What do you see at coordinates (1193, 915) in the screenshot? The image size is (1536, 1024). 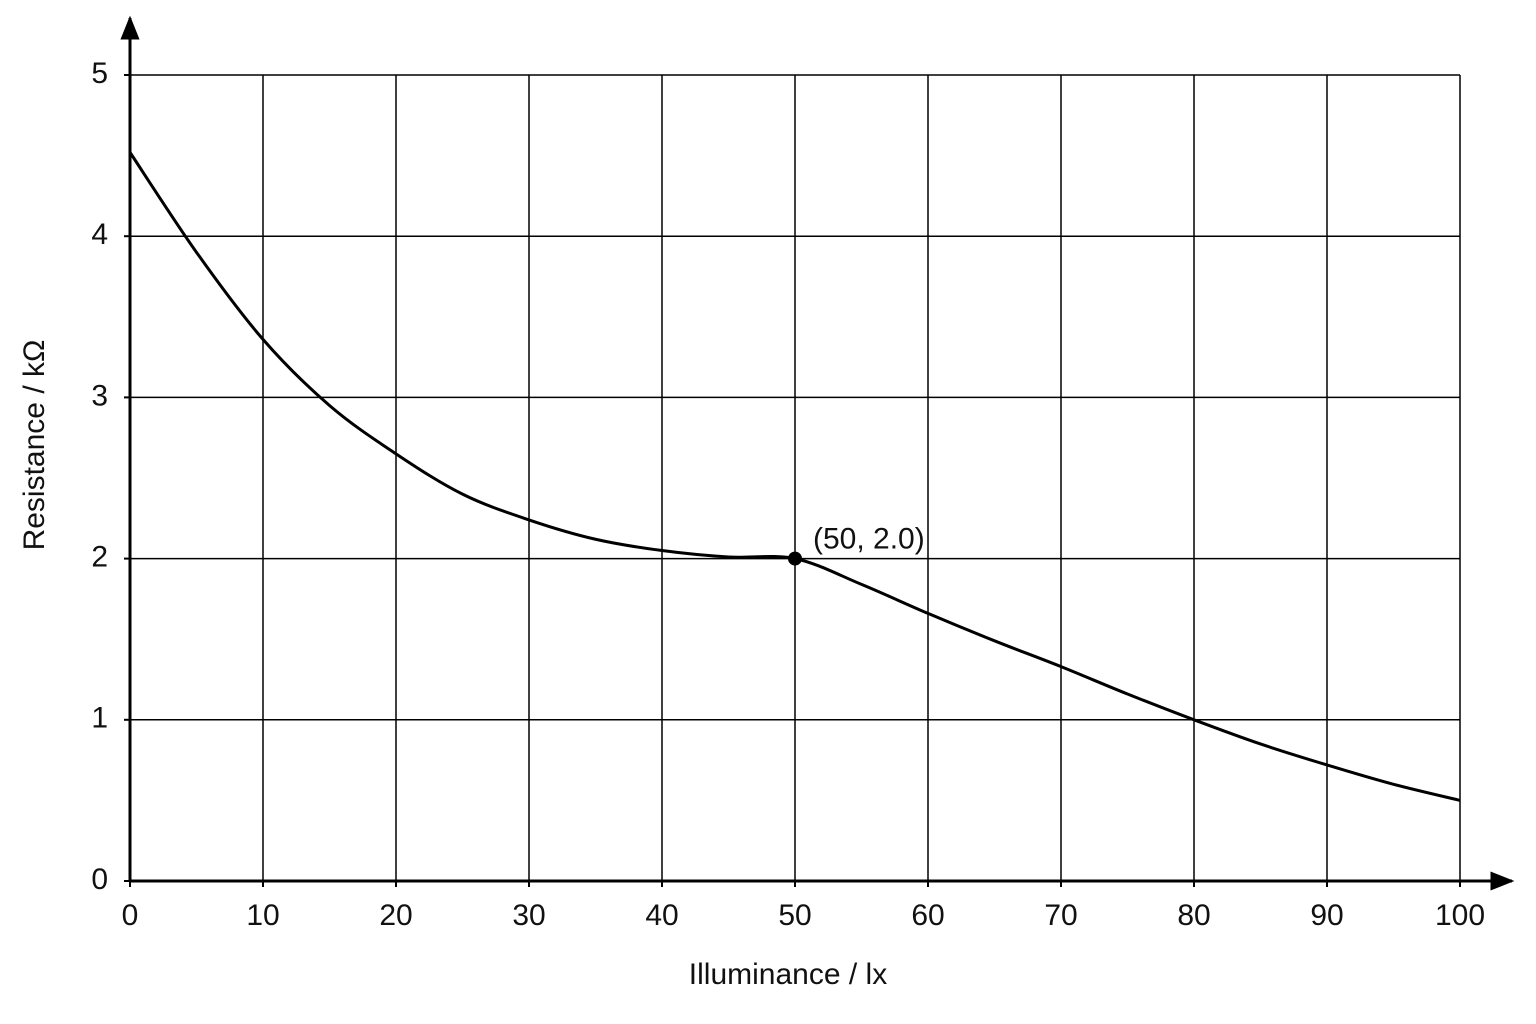 I see `x-tick-label: 80` at bounding box center [1193, 915].